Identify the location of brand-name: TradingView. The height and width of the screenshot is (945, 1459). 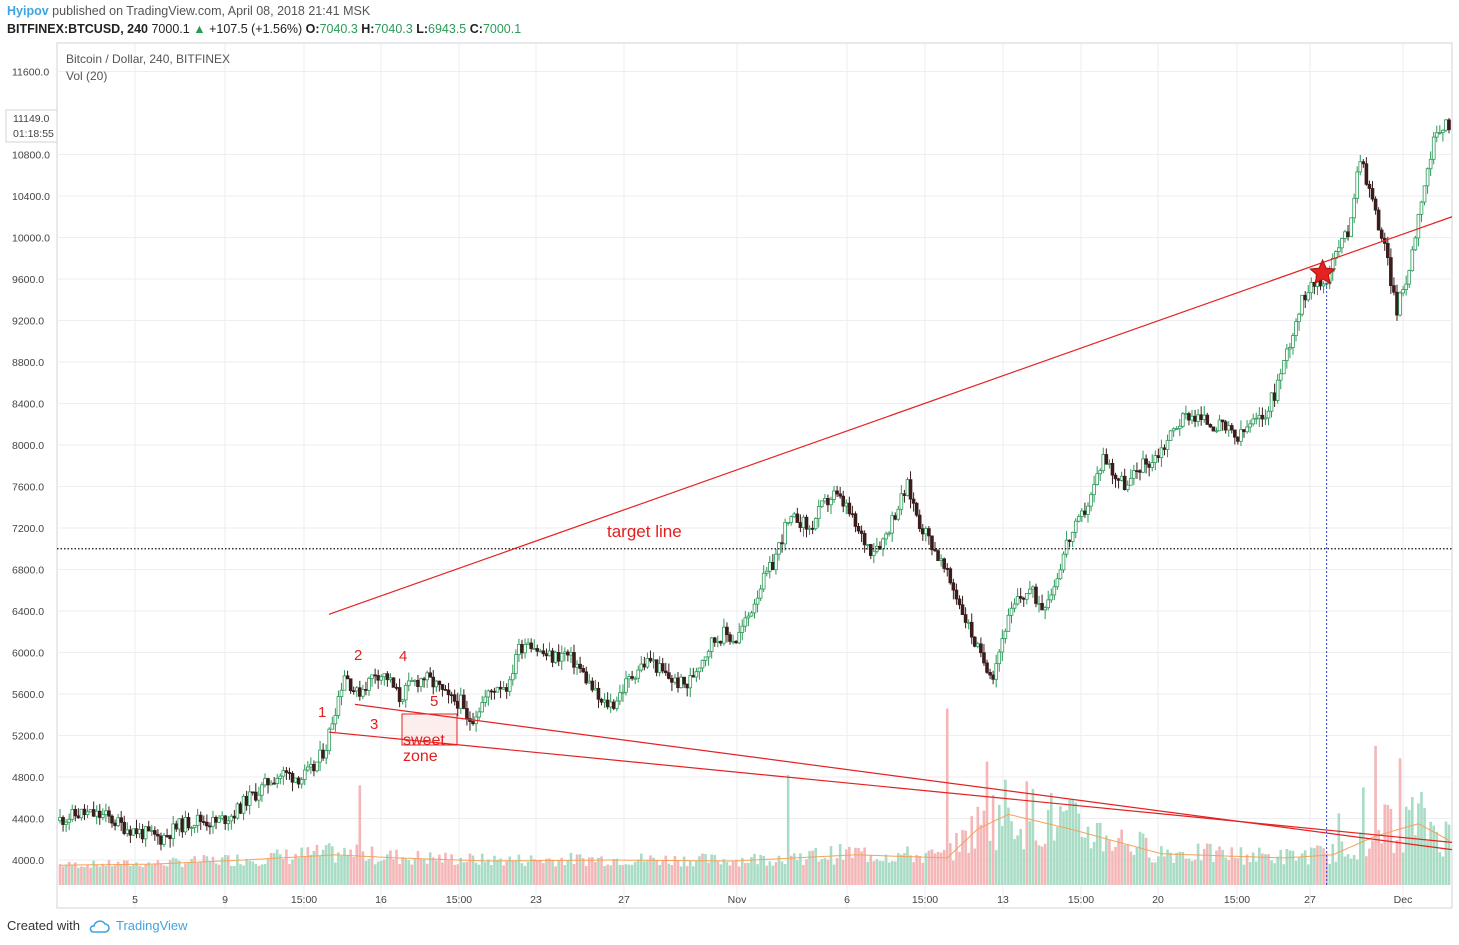
(151, 925).